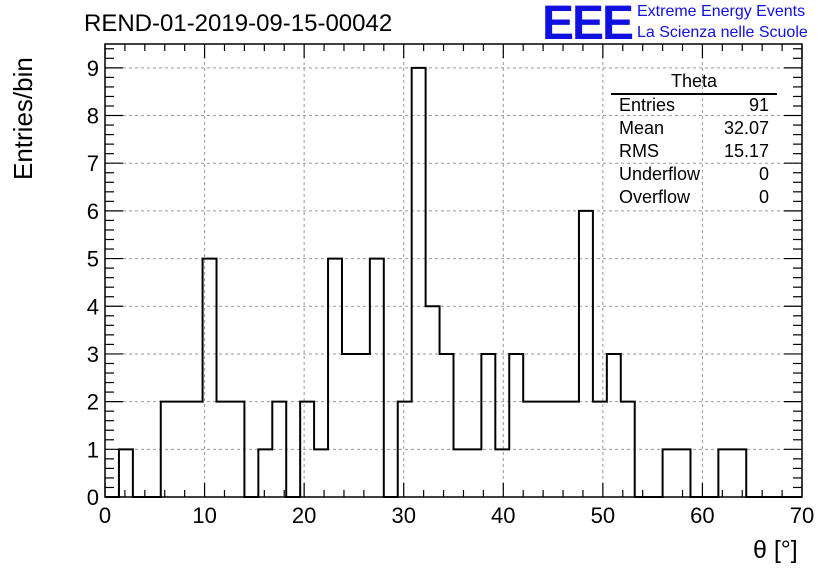 This screenshot has width=836, height=572. Describe the element at coordinates (746, 128) in the screenshot. I see `stats-value: 32.07` at that location.